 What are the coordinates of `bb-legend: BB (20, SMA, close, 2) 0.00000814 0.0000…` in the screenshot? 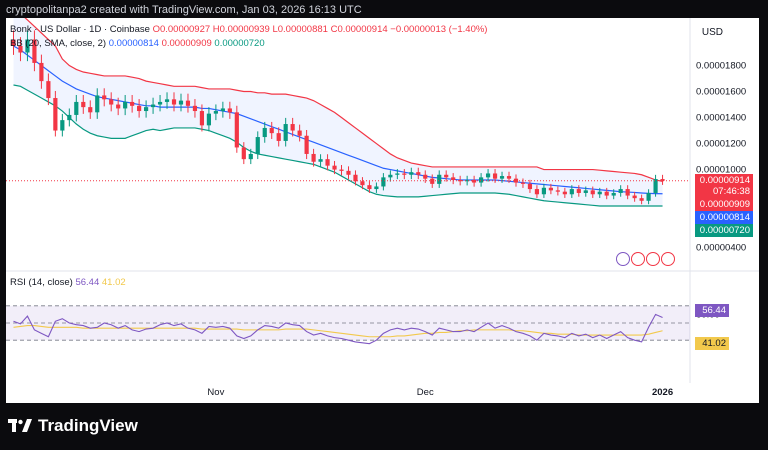 It's located at (137, 43).